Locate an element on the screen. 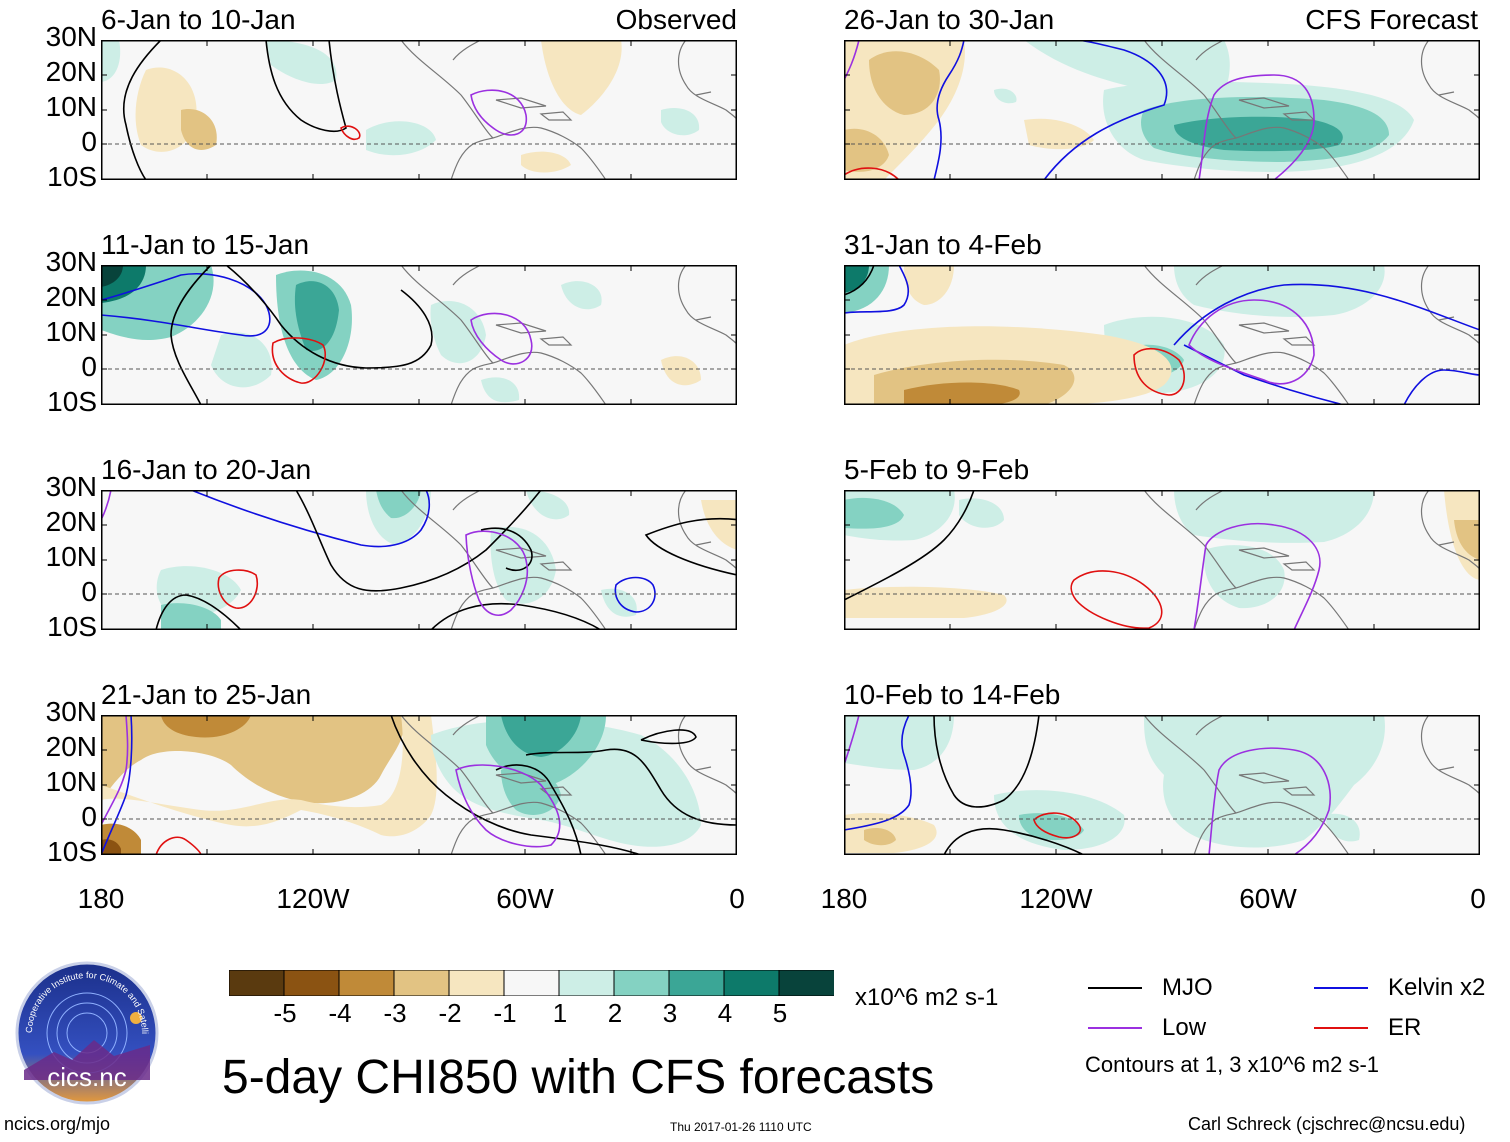  forecast-label: CFS Forecast is located at coordinates (1391, 19).